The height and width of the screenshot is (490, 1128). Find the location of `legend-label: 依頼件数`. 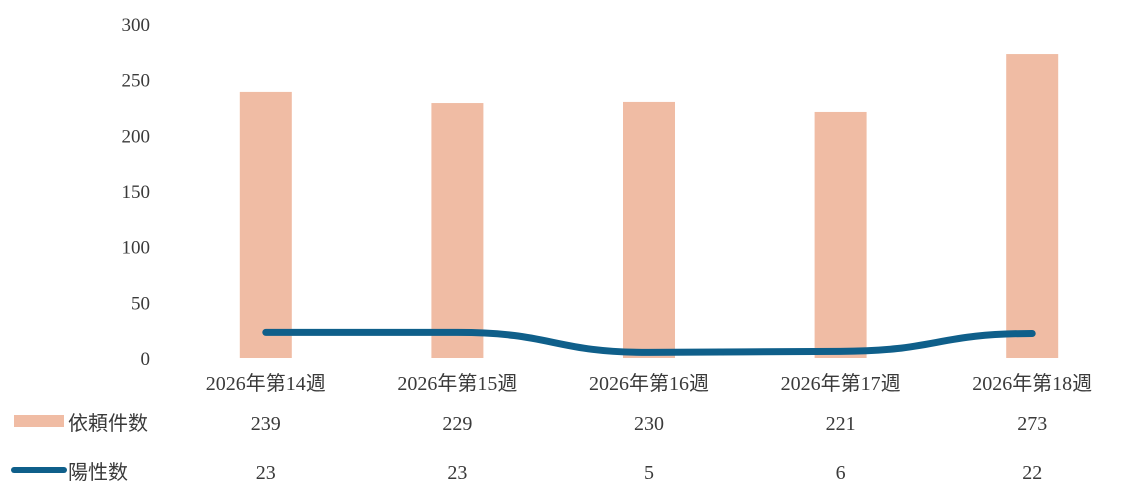

legend-label: 依頼件数 is located at coordinates (108, 423).